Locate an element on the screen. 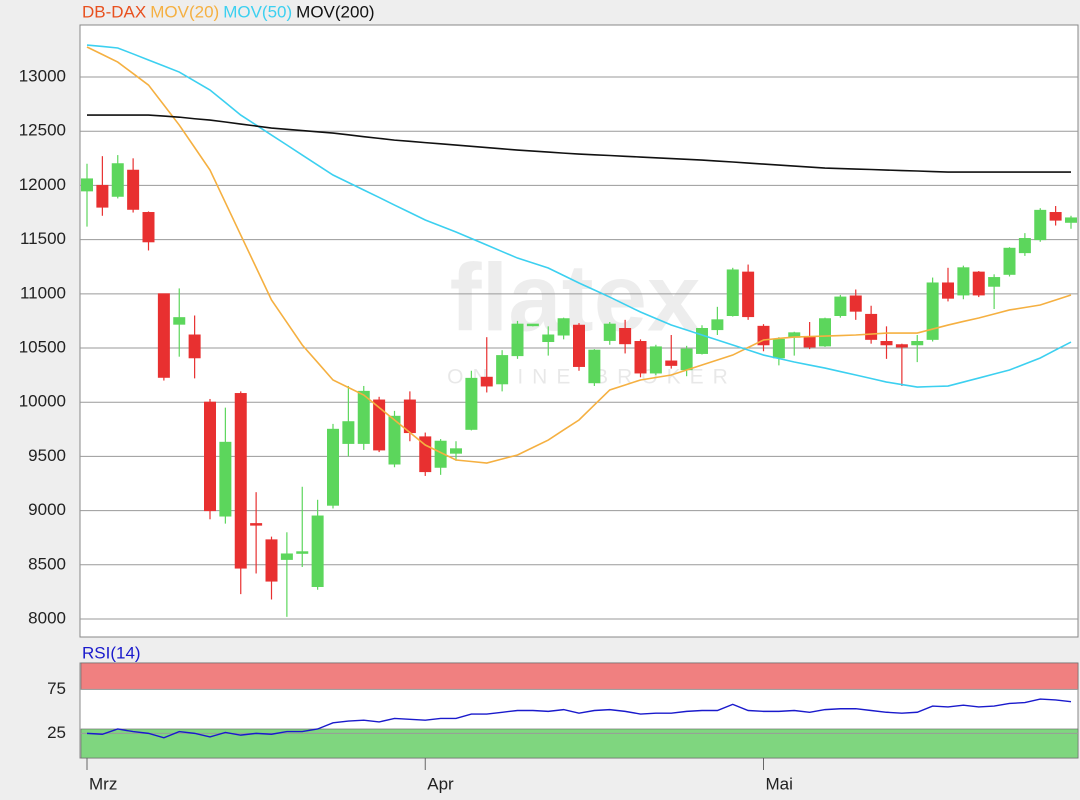  y-tick-label: 8000 is located at coordinates (47, 617).